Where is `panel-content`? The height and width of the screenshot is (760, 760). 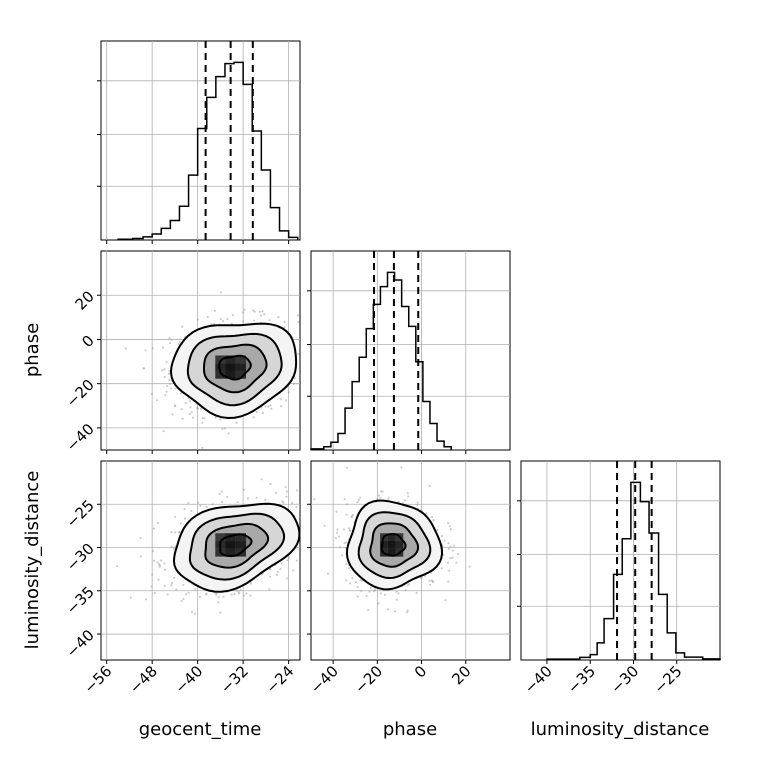
panel-content is located at coordinates (211, 546).